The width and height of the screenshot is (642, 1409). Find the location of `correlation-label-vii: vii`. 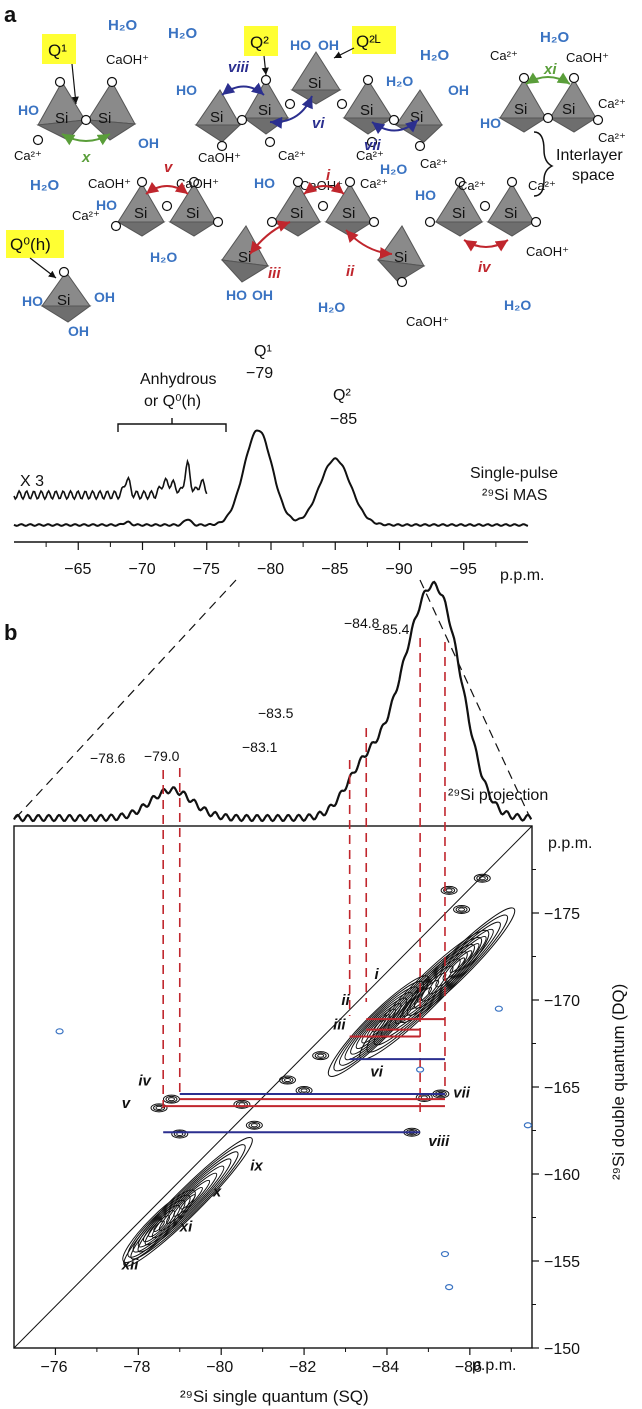

correlation-label-vii: vii is located at coordinates (462, 1092).